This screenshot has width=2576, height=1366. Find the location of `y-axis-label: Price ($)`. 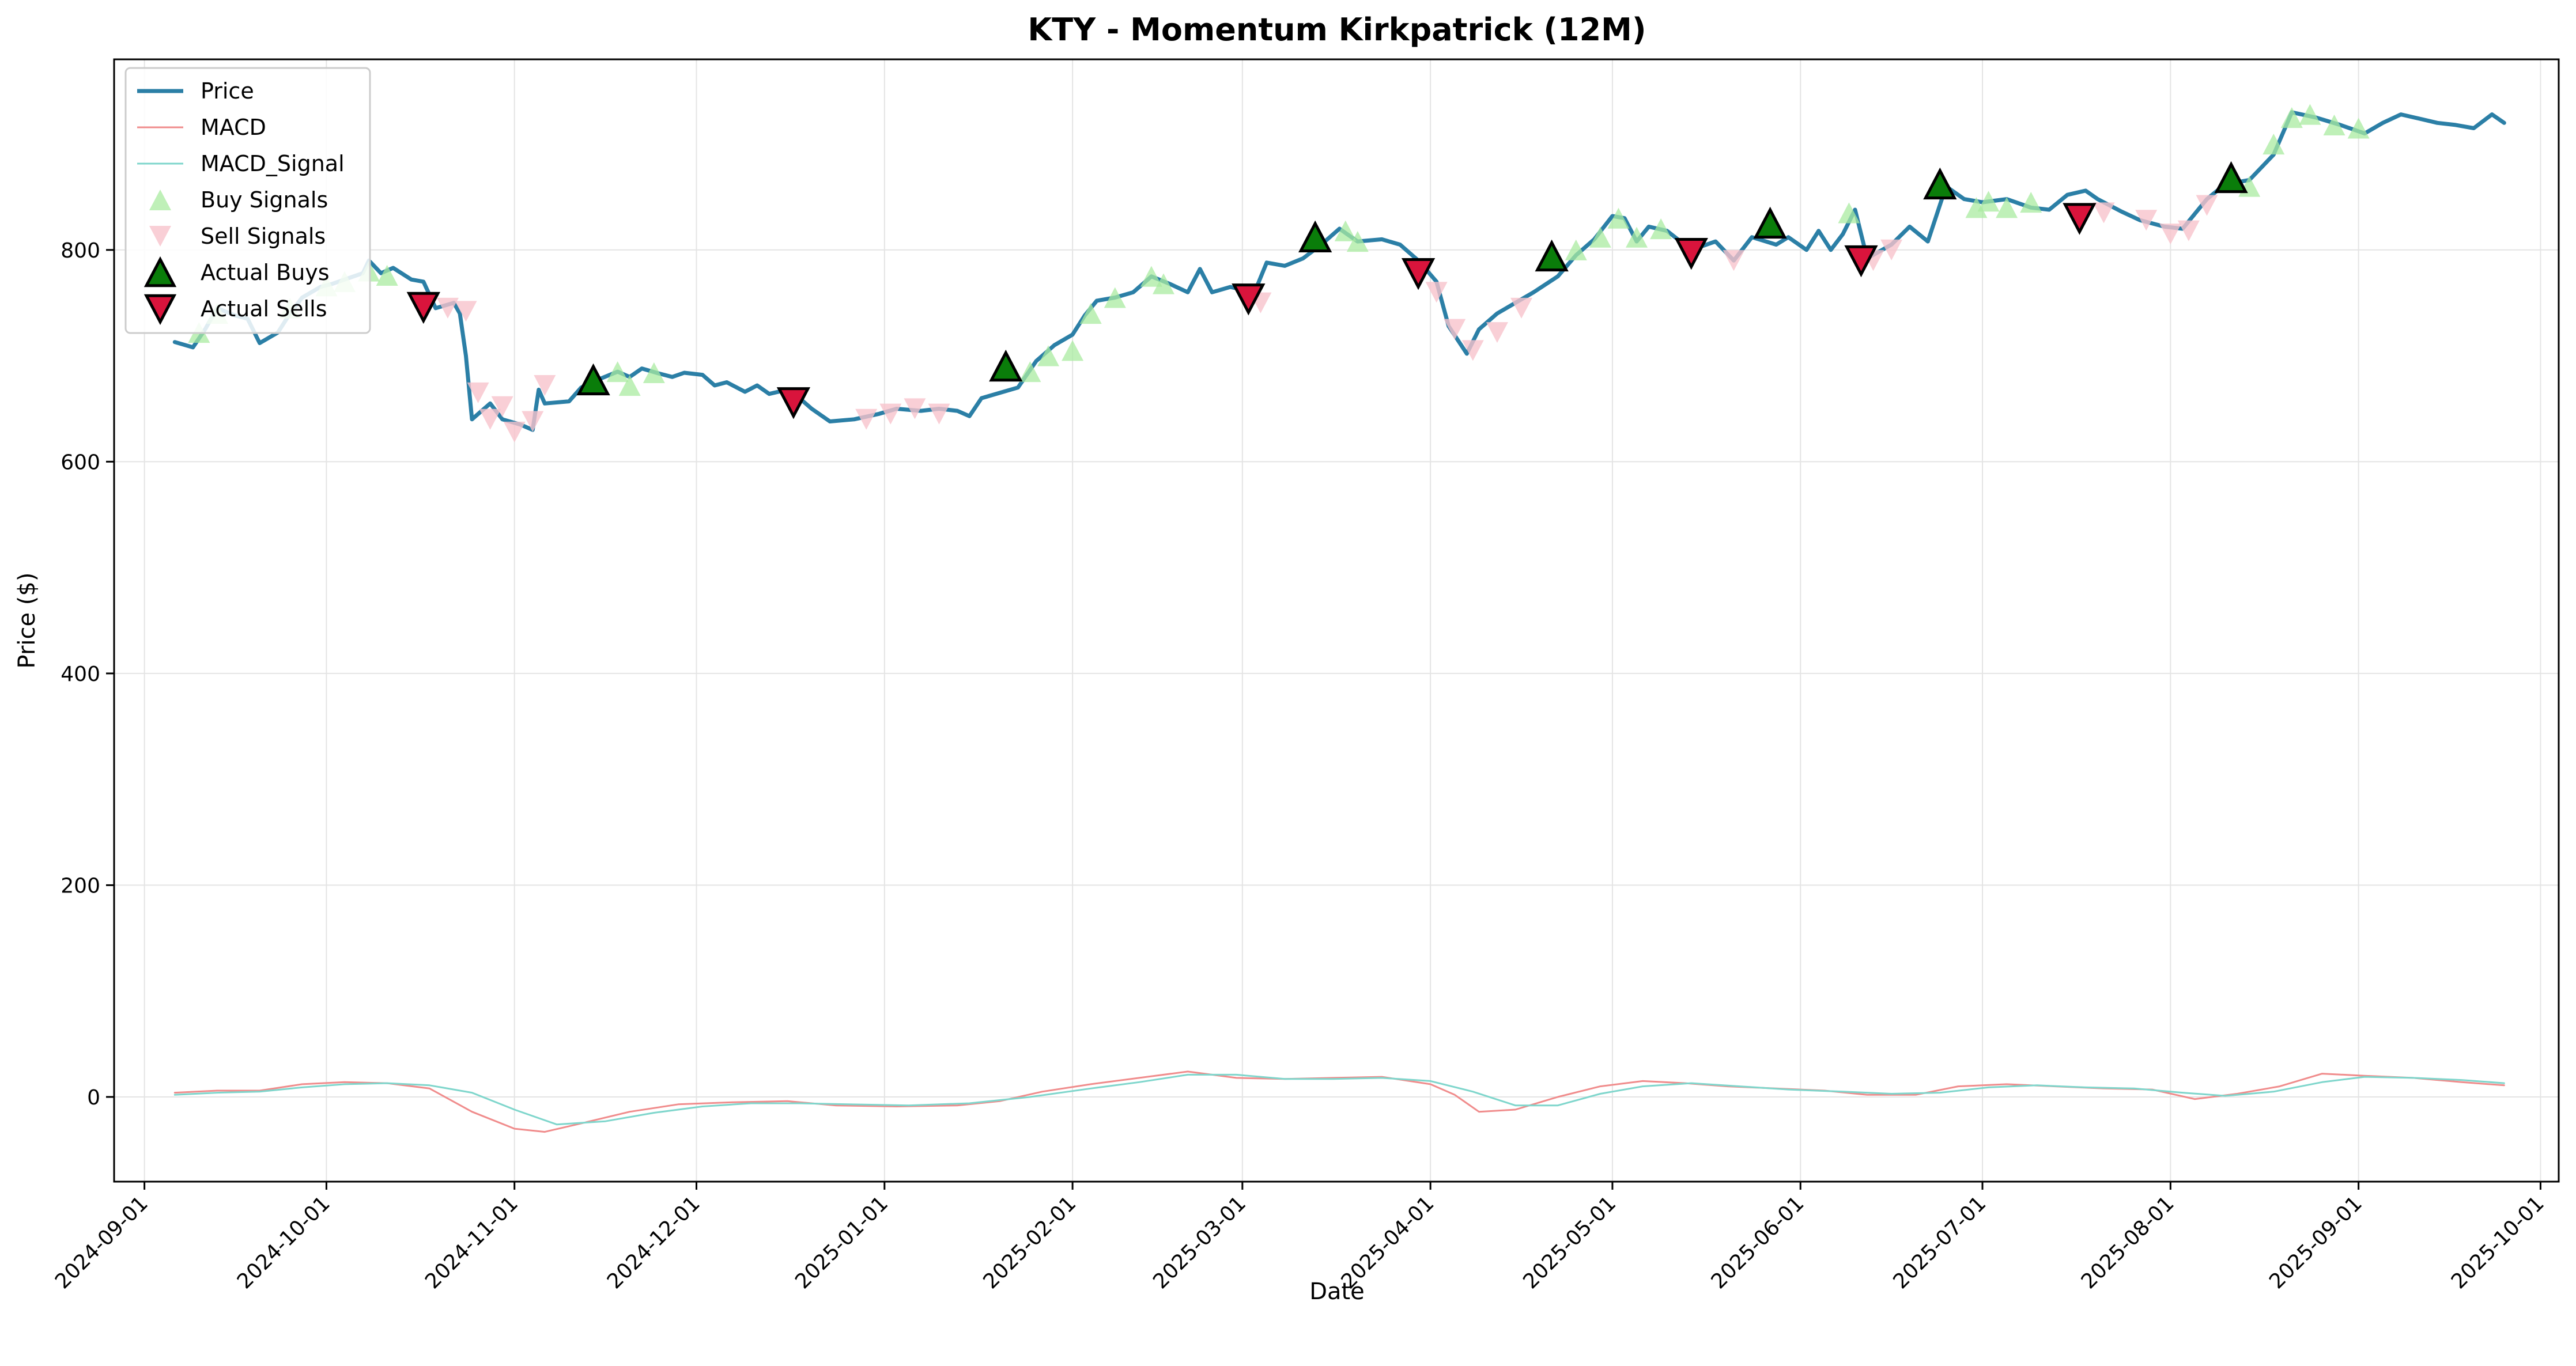

y-axis-label: Price ($) is located at coordinates (27, 621).